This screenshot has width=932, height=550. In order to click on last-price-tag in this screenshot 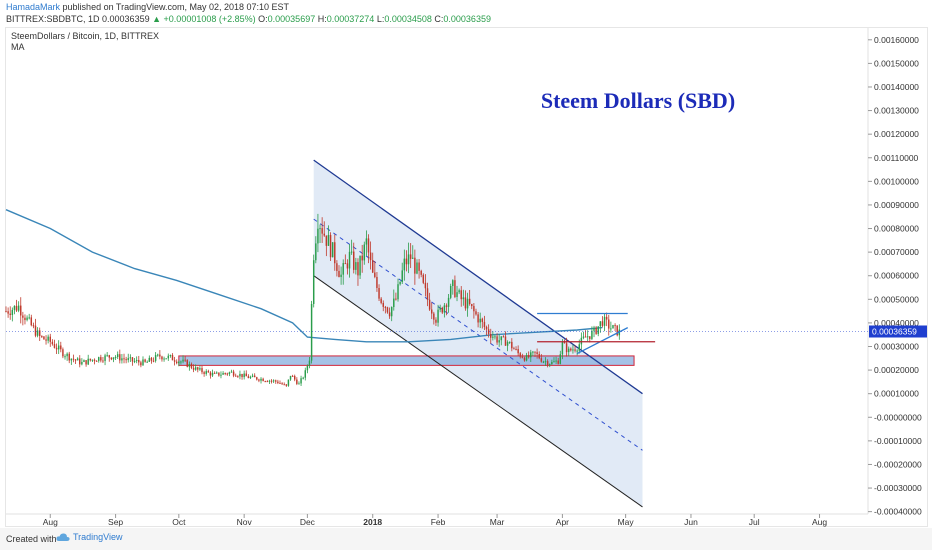, I will do `click(898, 331)`.